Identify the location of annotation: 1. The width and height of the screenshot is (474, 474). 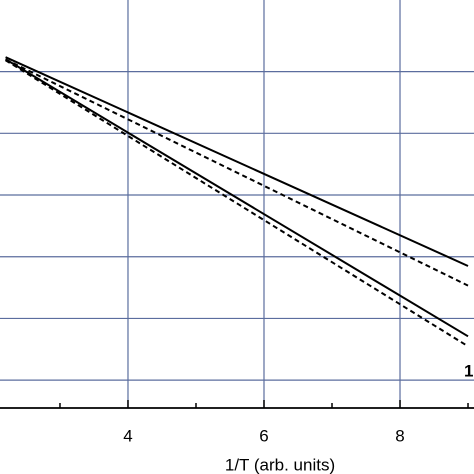
(468, 370).